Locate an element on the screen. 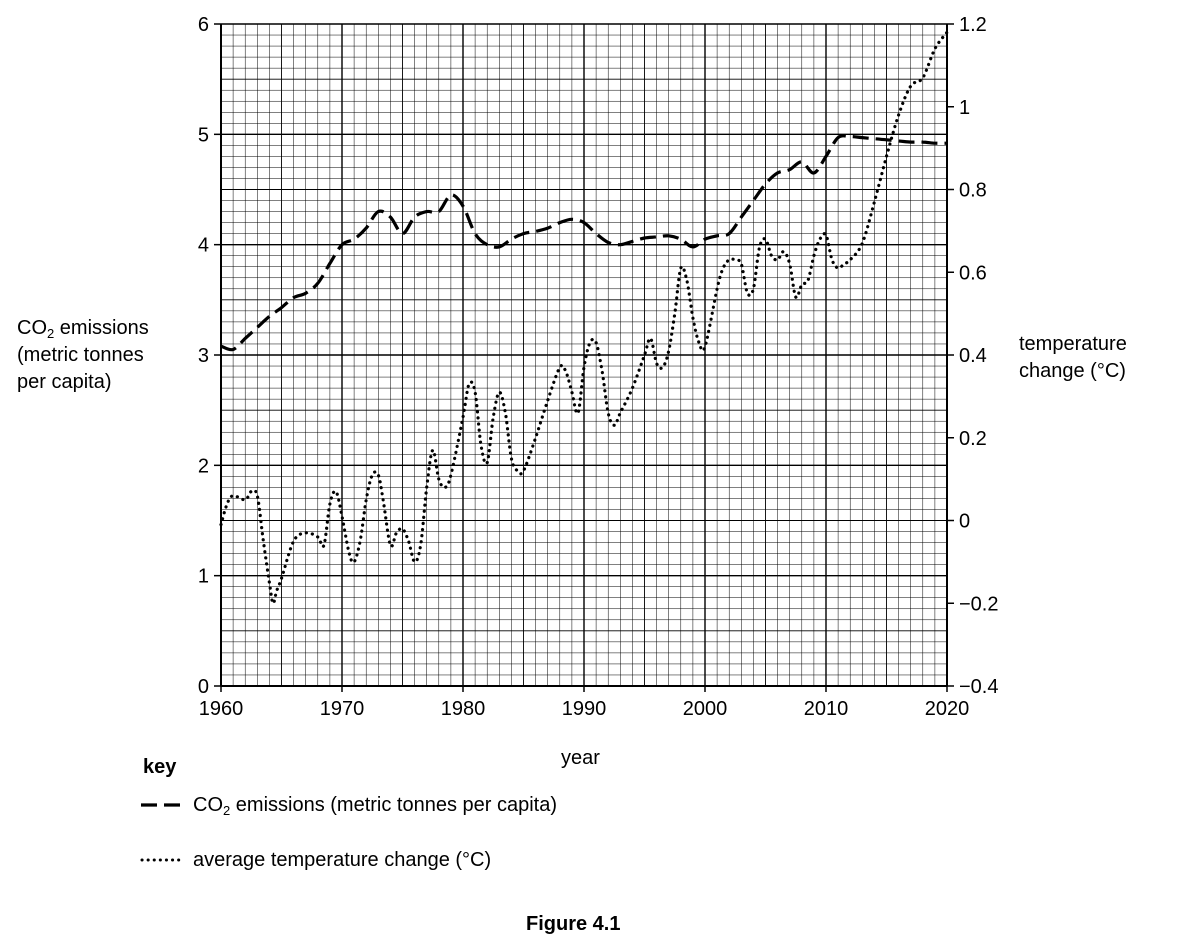  x-tick-label: 1990 is located at coordinates (584, 709).